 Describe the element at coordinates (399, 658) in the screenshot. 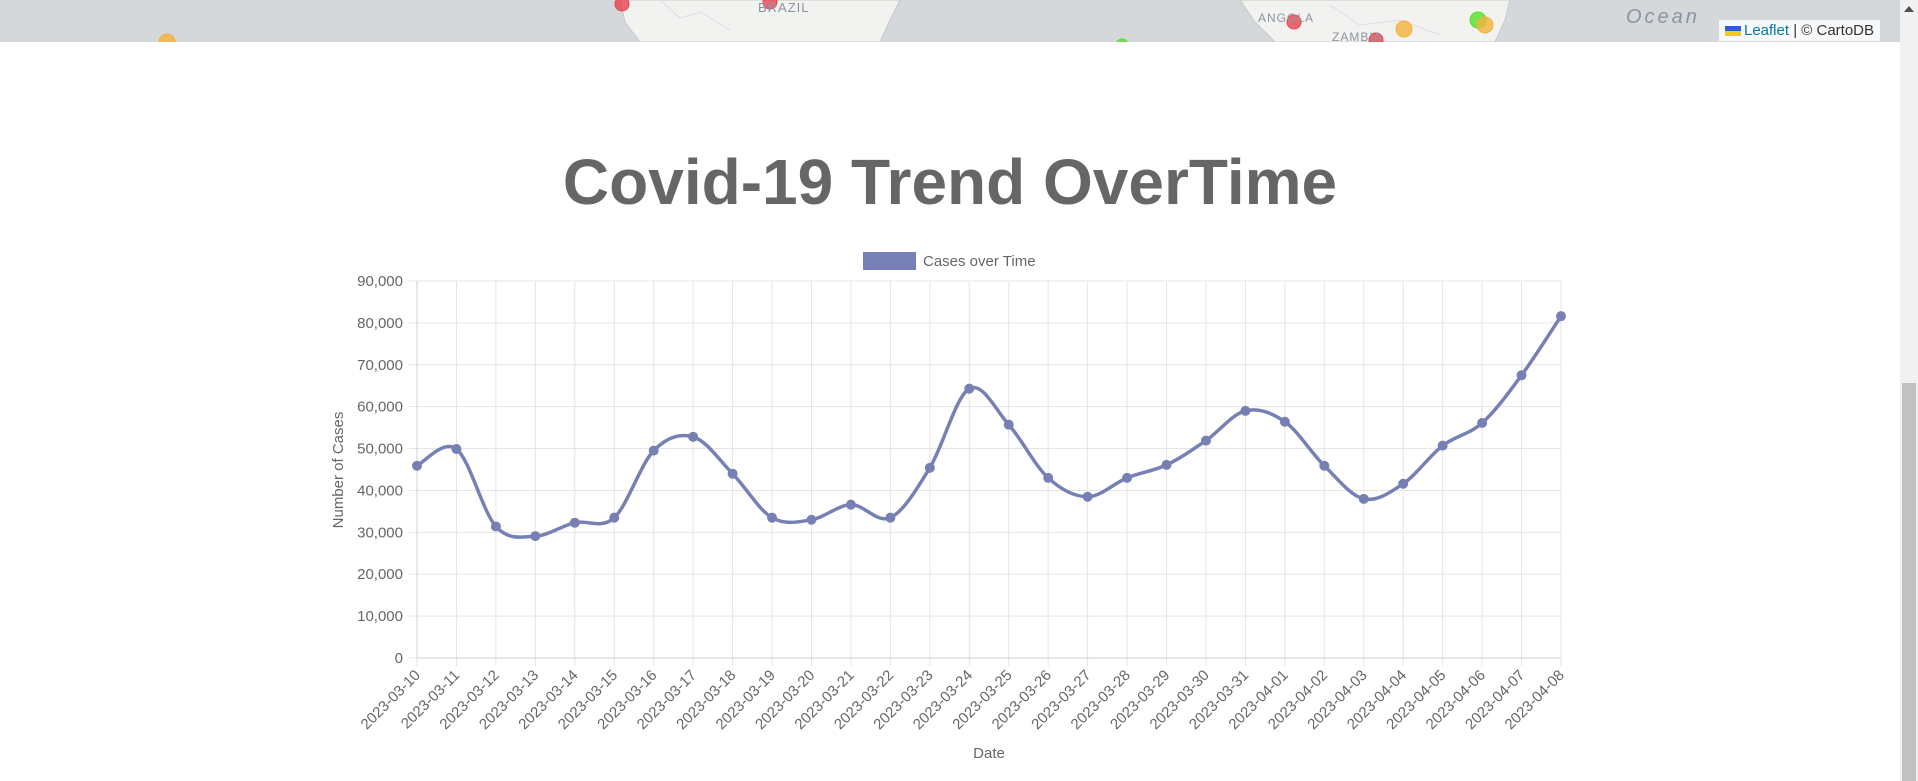

I see `y-tick-label: 0` at that location.